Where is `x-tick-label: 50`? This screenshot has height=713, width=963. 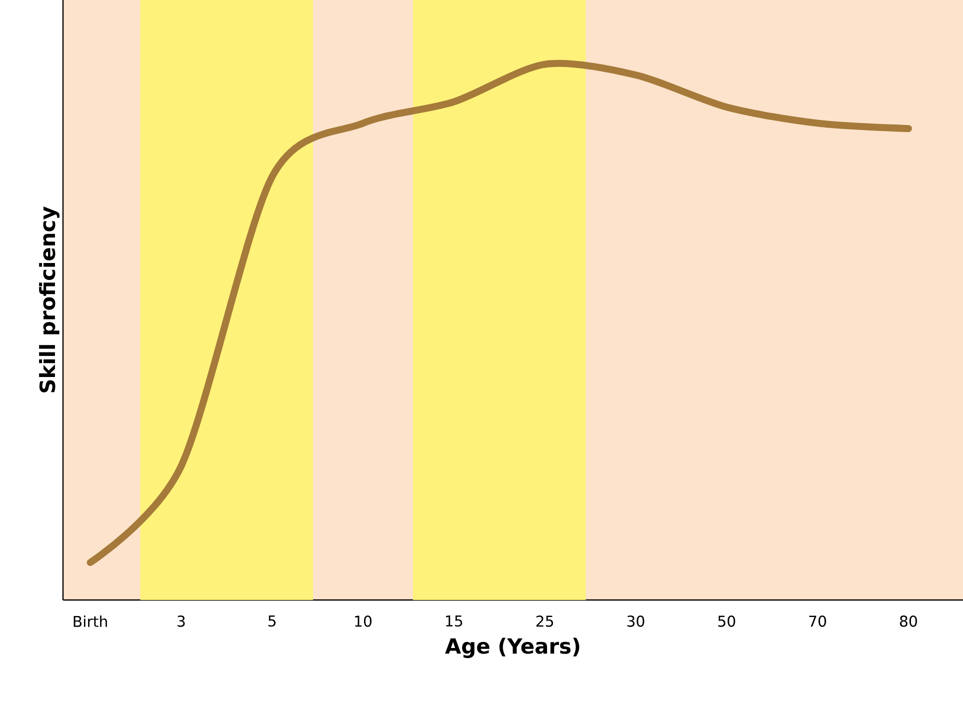
x-tick-label: 50 is located at coordinates (727, 621).